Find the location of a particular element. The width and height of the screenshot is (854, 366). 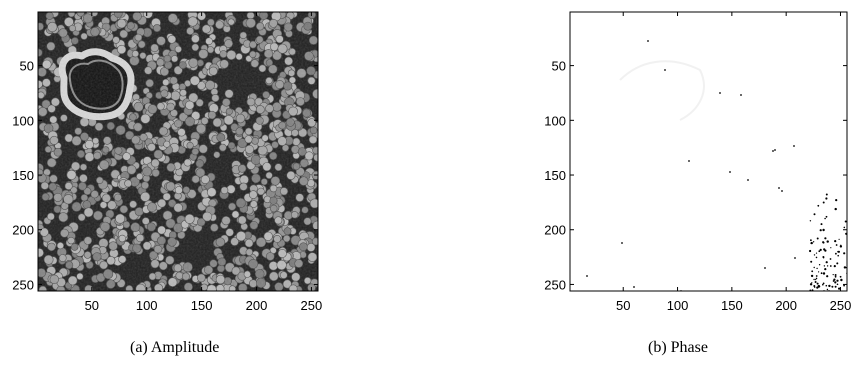

amplitude-y-tick-label: 100 is located at coordinates (23, 120).